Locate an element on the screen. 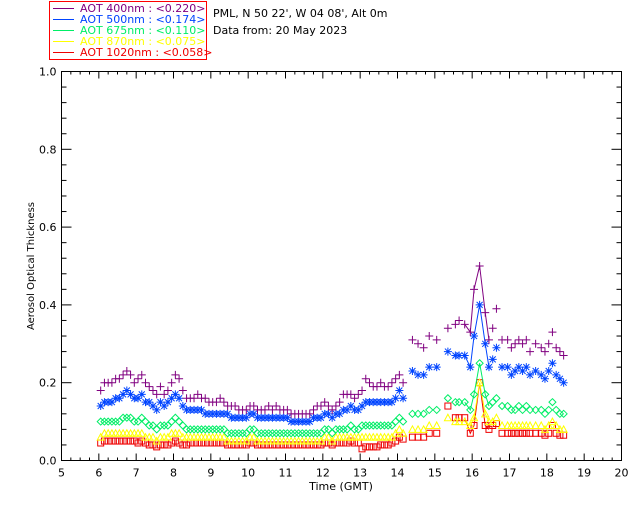 The height and width of the screenshot is (512, 640). legend-label: AOT 1020nm : <0.058> is located at coordinates (146, 52).